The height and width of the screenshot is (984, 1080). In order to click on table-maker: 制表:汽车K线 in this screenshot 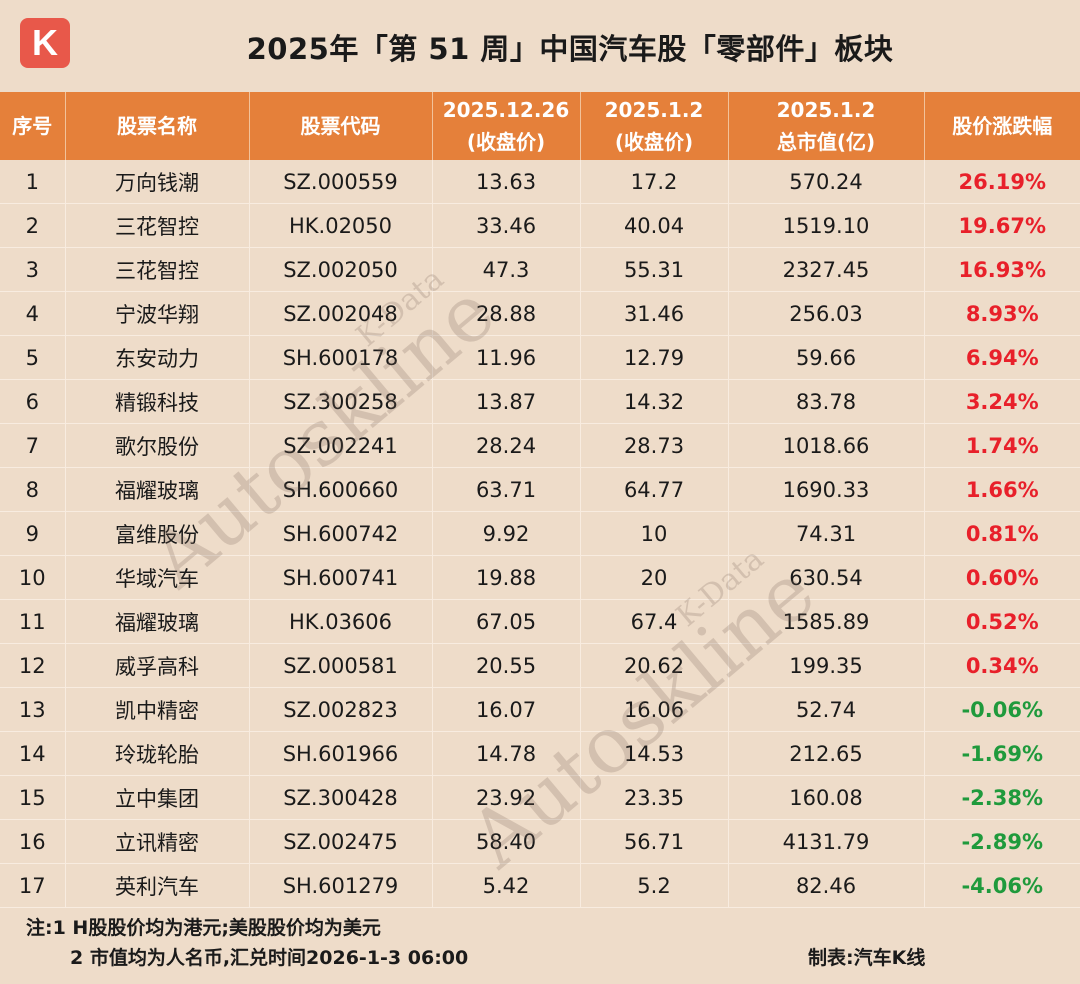, I will do `click(867, 958)`.